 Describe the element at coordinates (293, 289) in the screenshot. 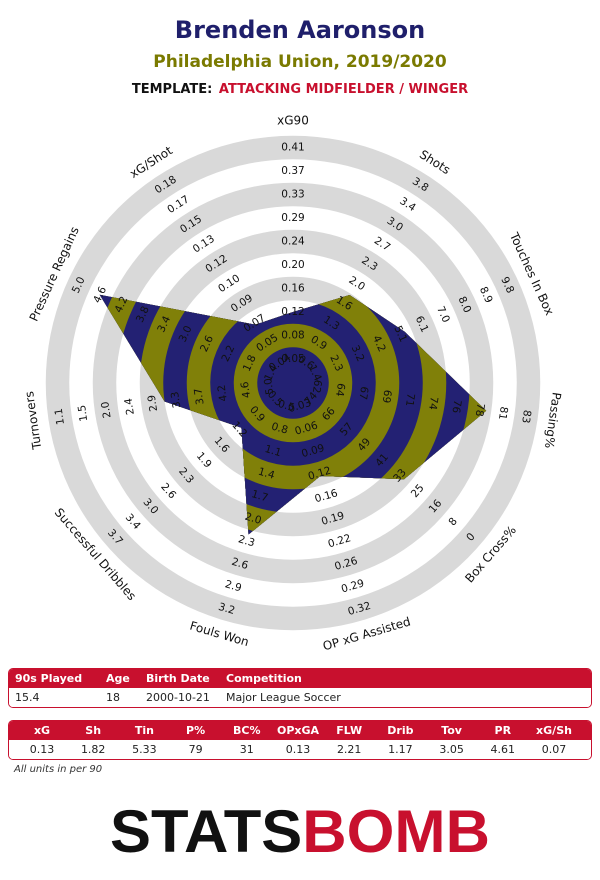

I see `tick-label: 0.16` at that location.